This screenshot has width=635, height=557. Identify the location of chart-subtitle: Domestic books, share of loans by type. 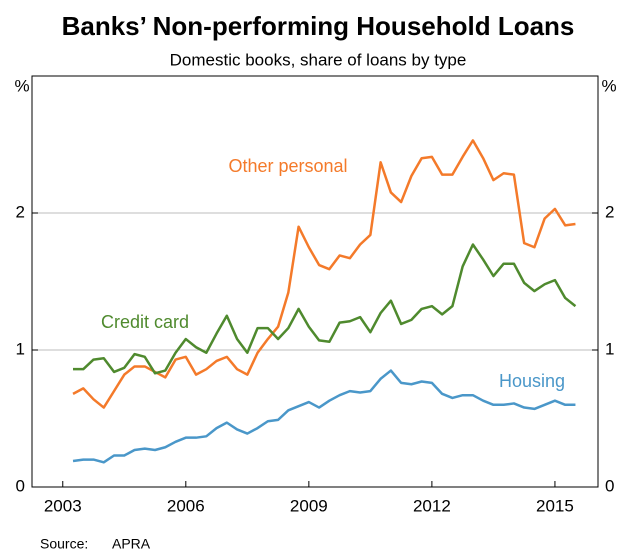
(318, 59).